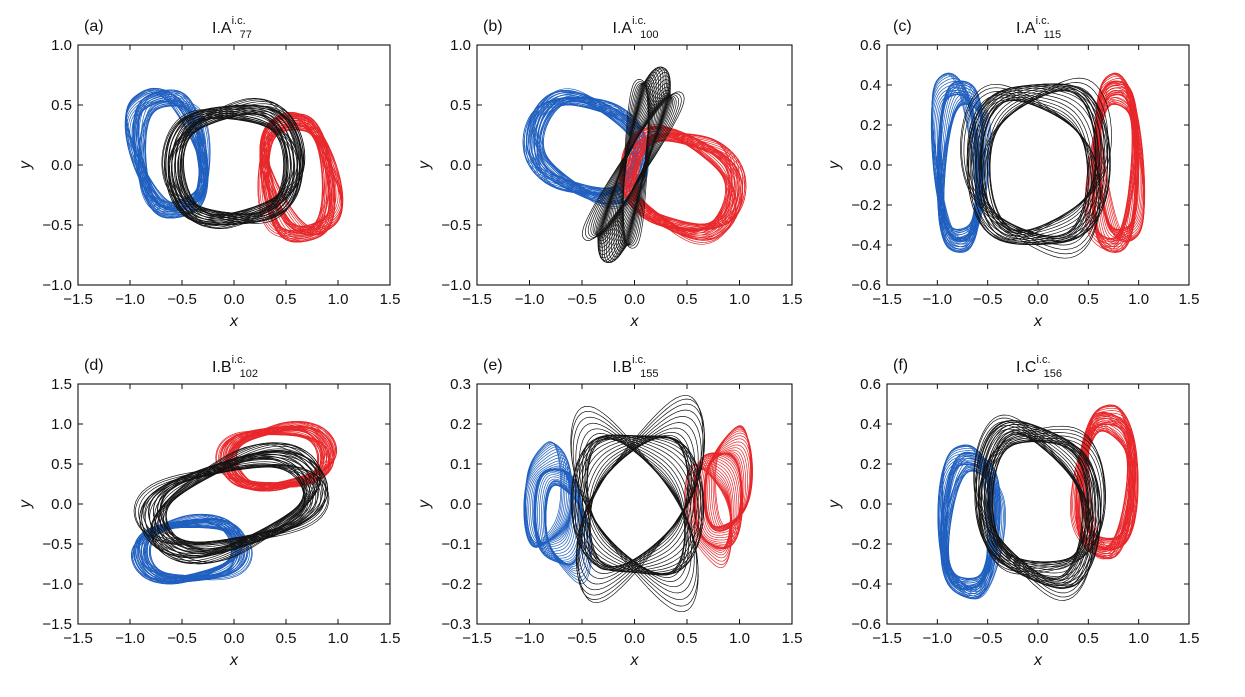 The height and width of the screenshot is (697, 1245). What do you see at coordinates (246, 35) in the screenshot?
I see `panel-title-sub: 77` at bounding box center [246, 35].